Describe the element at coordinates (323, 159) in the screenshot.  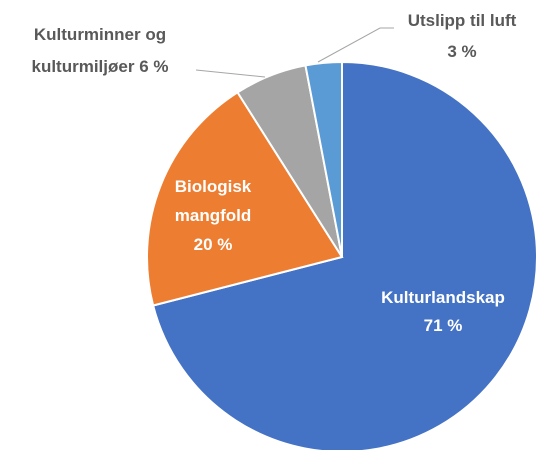
I see `pie-slice` at that location.